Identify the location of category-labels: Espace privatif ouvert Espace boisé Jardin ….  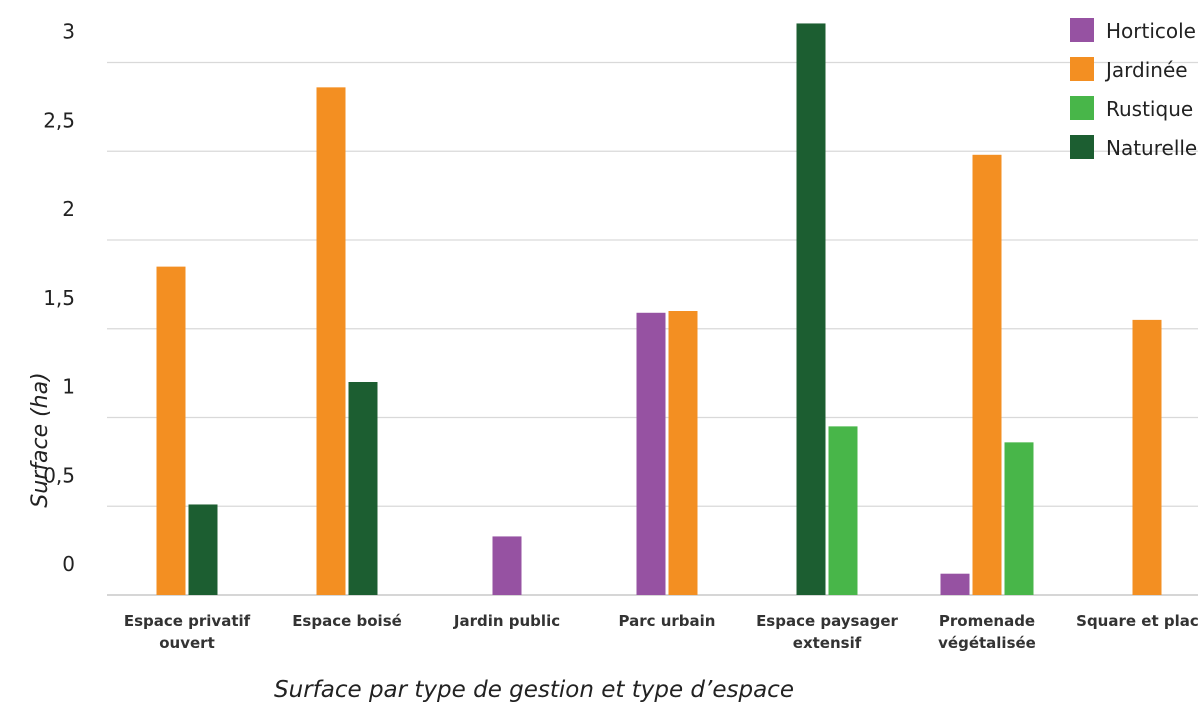
(661, 632).